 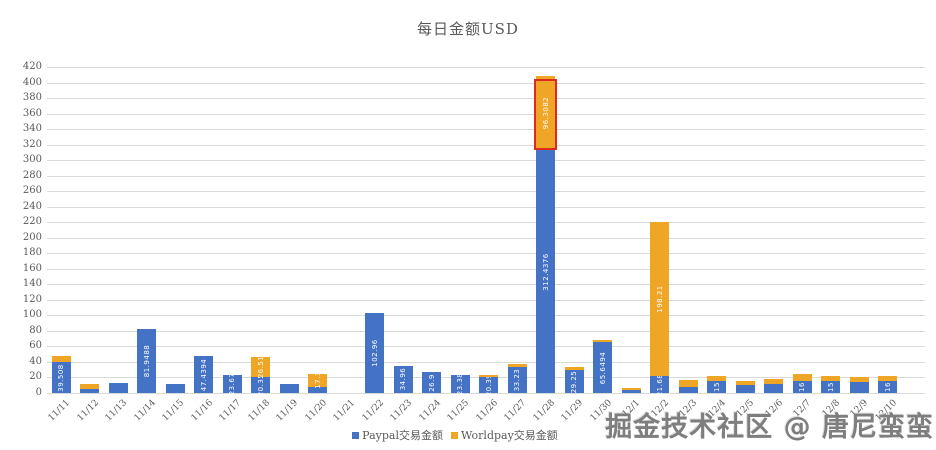 I want to click on bar-segment-worldpay-12/1, so click(x=631, y=389).